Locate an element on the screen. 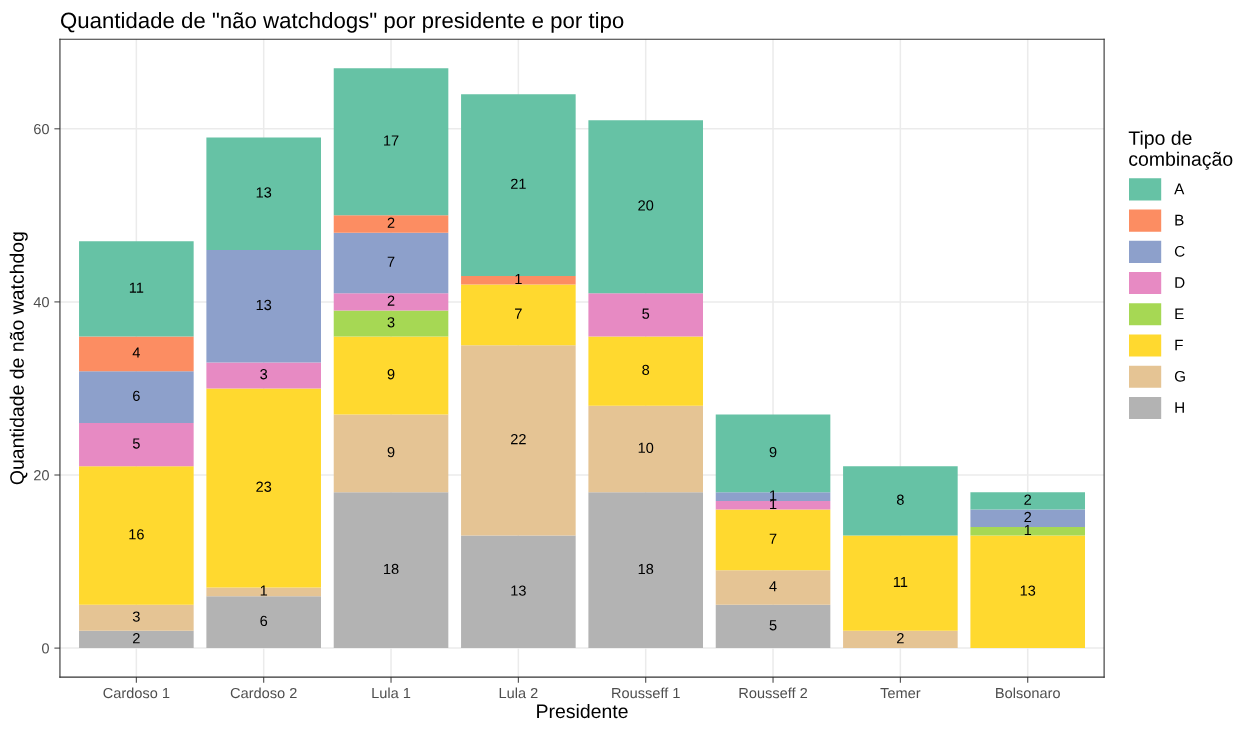 This screenshot has width=1249, height=740. legend-label: E is located at coordinates (1179, 314).